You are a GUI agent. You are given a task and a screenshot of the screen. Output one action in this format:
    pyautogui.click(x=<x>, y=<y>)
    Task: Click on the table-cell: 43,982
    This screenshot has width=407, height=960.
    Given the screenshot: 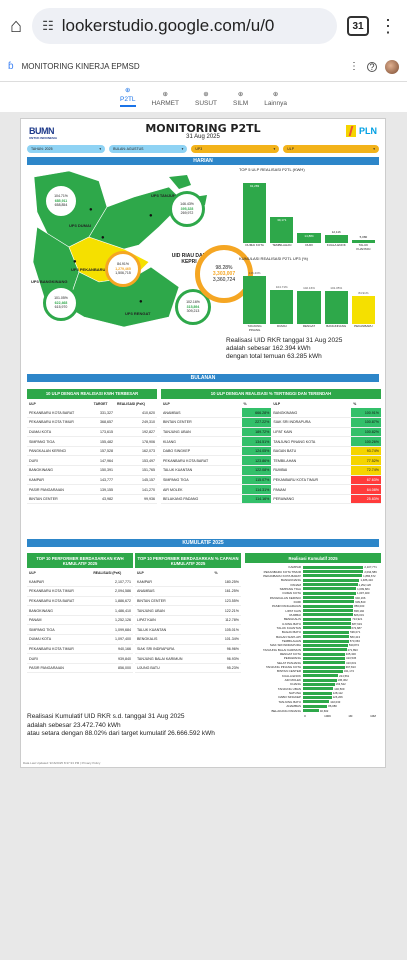 What is the action you would take?
    pyautogui.click(x=103, y=499)
    